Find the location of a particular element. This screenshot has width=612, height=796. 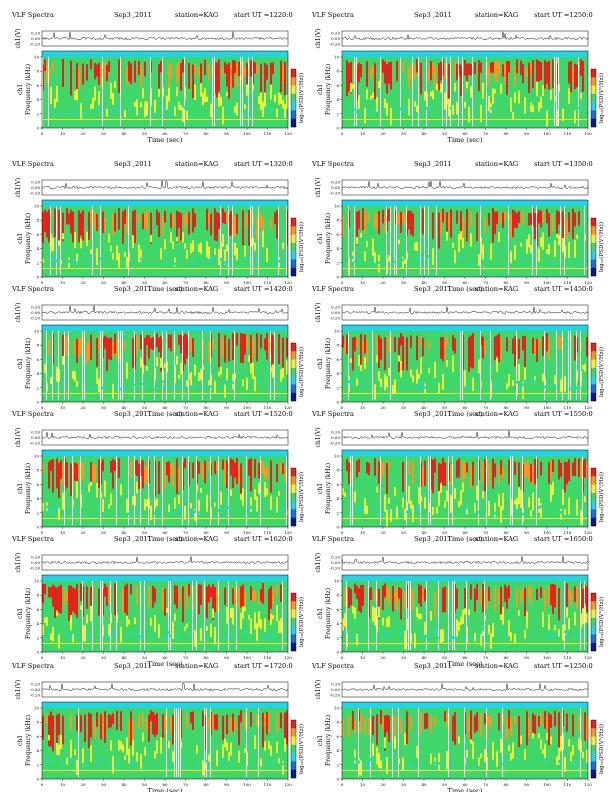

panel-start-time: start UT =1720:0 is located at coordinates (263, 666).